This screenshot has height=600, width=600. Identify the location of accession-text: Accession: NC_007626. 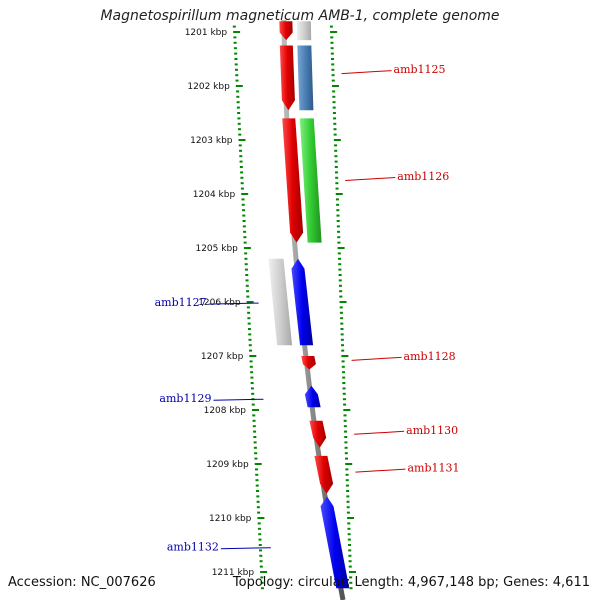
(82, 582).